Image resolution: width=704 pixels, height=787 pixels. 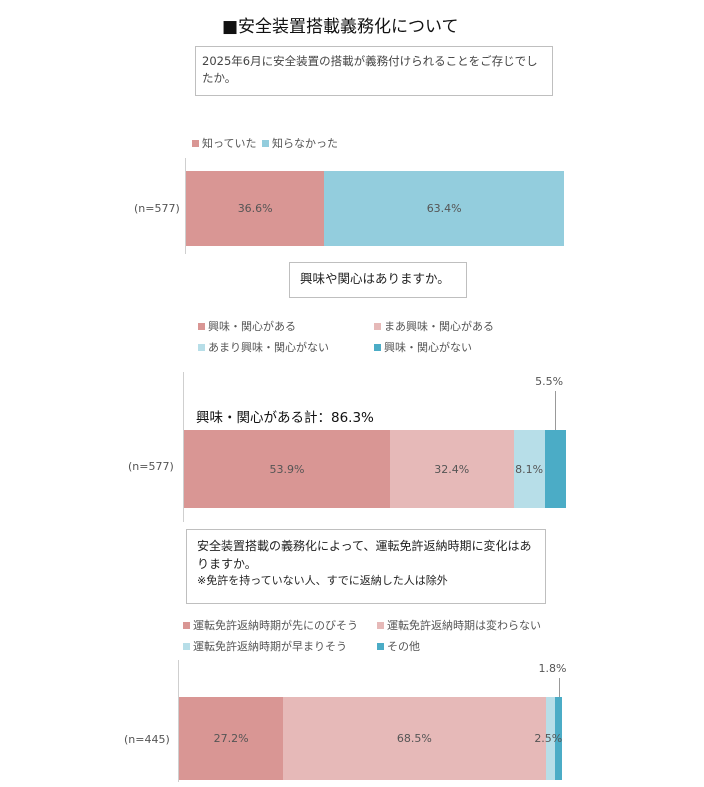 What do you see at coordinates (186, 625) in the screenshot?
I see `legend-swatch-later` at bounding box center [186, 625].